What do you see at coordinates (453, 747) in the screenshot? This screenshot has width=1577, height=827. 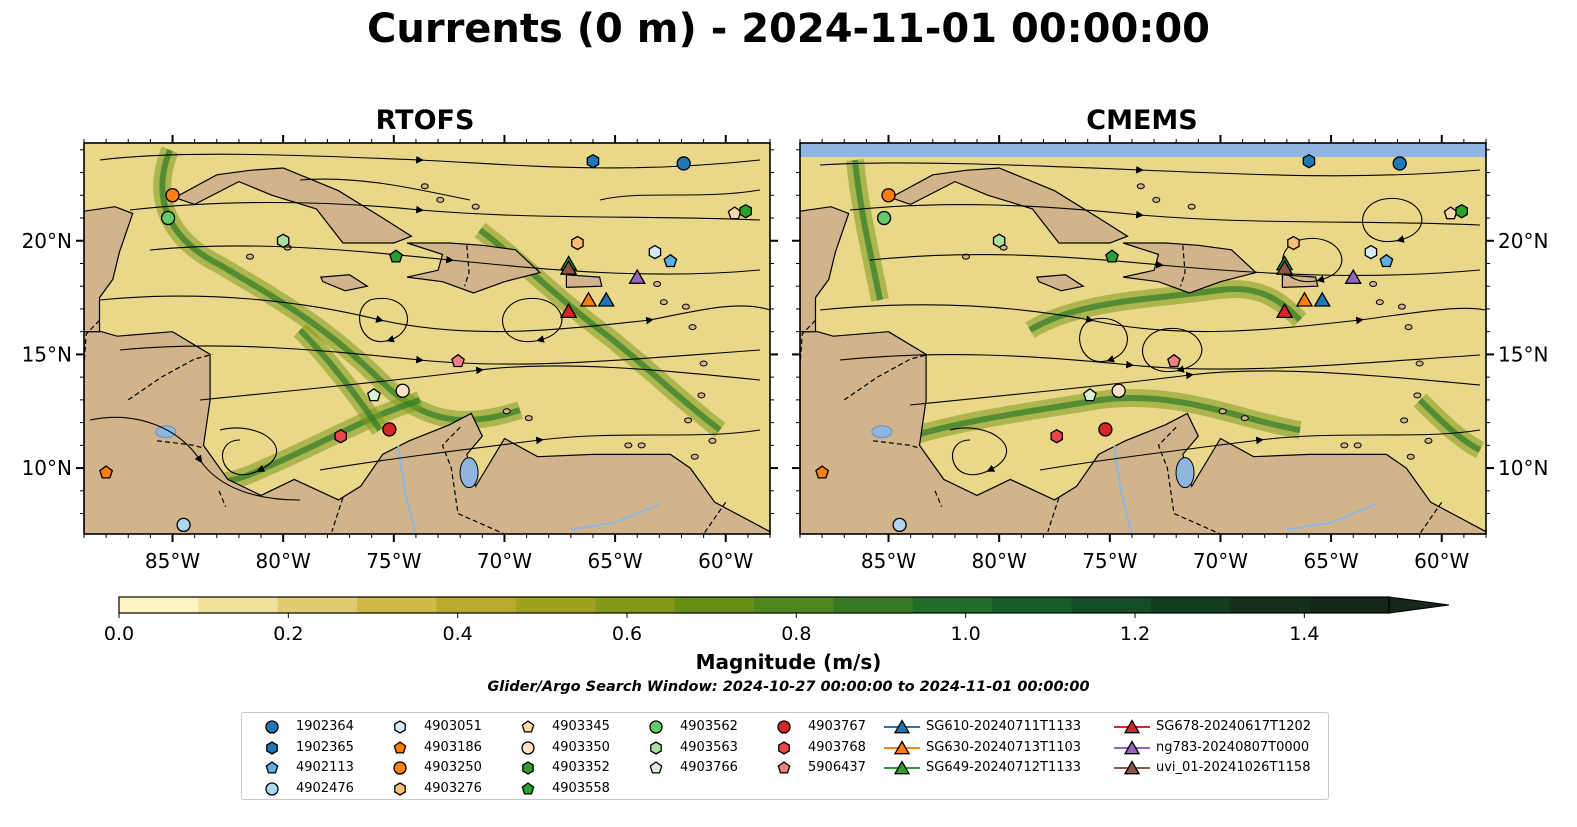 I see `legend-label: 4903186` at bounding box center [453, 747].